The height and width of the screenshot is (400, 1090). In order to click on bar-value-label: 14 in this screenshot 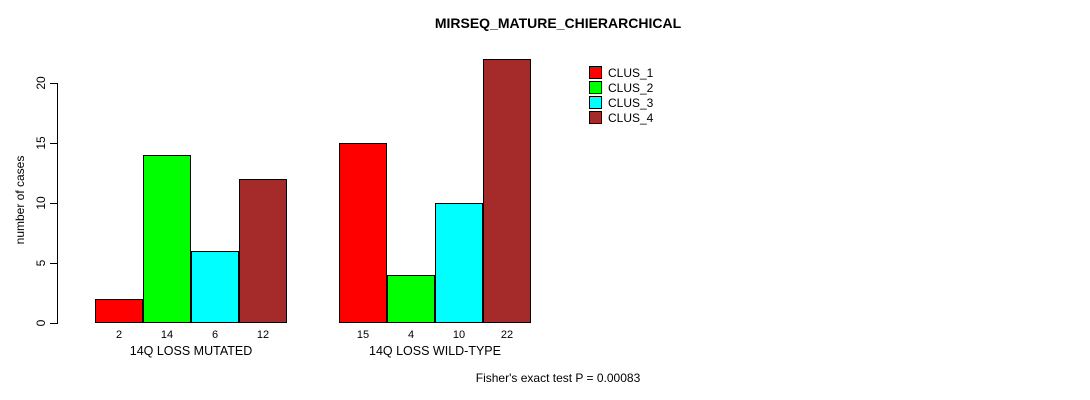, I will do `click(167, 335)`.